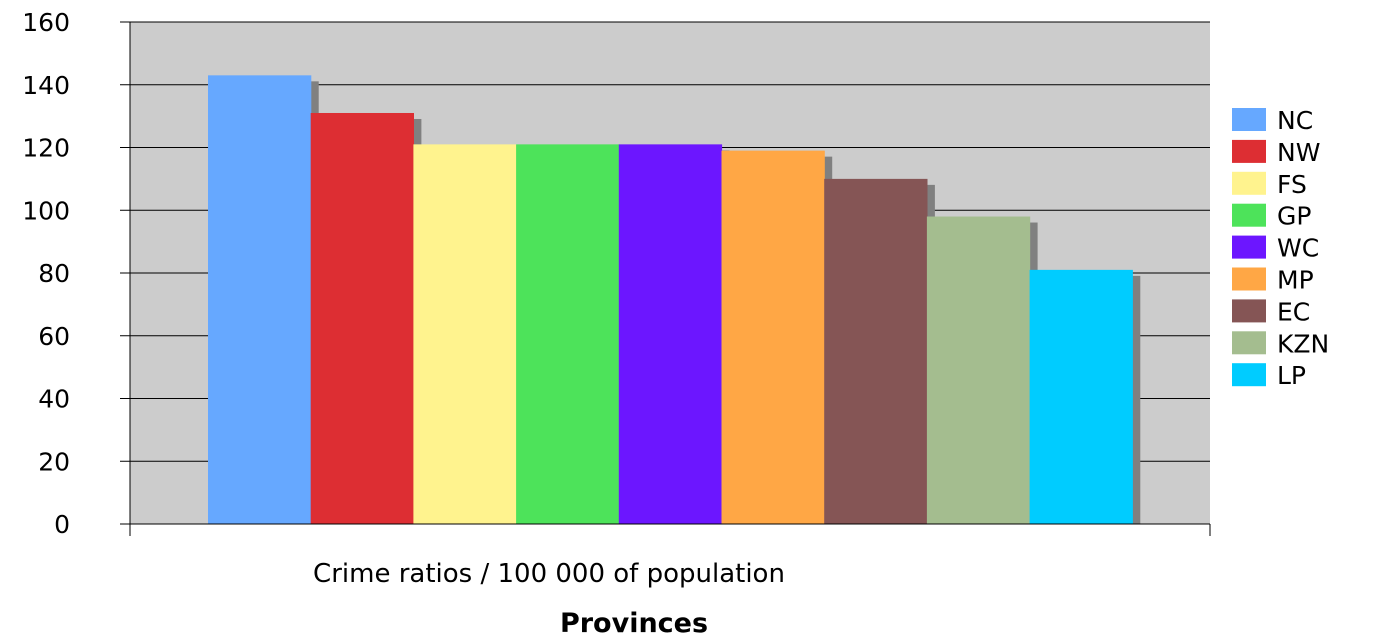  Describe the element at coordinates (1249, 151) in the screenshot. I see `legend-swatch-nw` at that location.